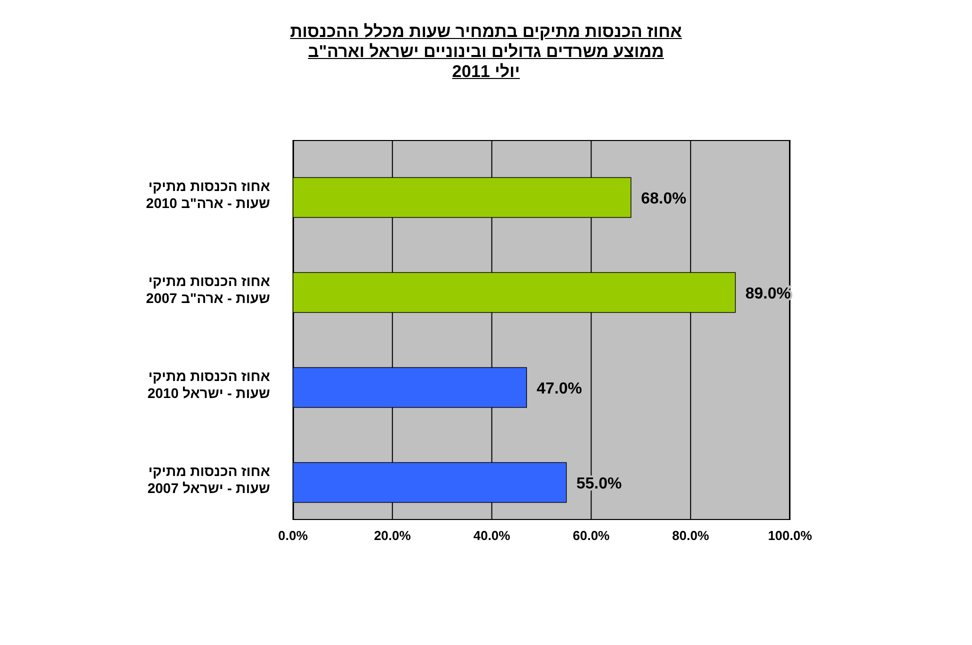  Describe the element at coordinates (207, 289) in the screenshot. I see `y-tick-label: אחוז הכנסות מתיקי שעות - ארה"ב 2007` at that location.